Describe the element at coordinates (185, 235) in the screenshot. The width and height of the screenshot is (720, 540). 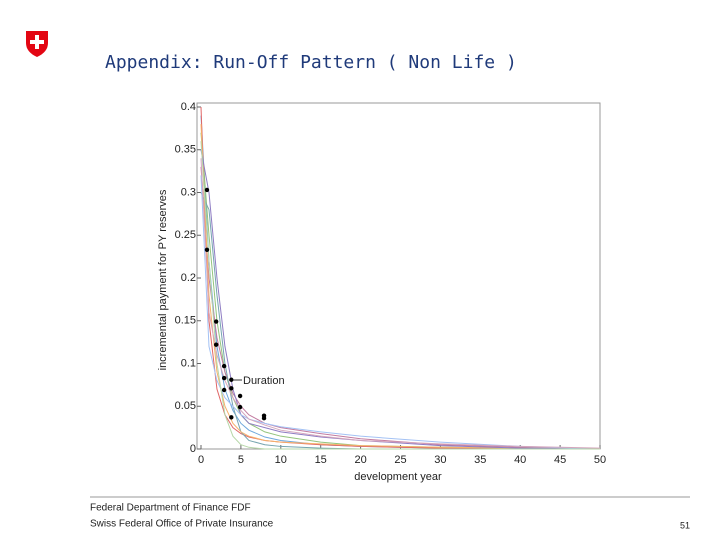
I see `y-tick-label: 0.25` at that location.